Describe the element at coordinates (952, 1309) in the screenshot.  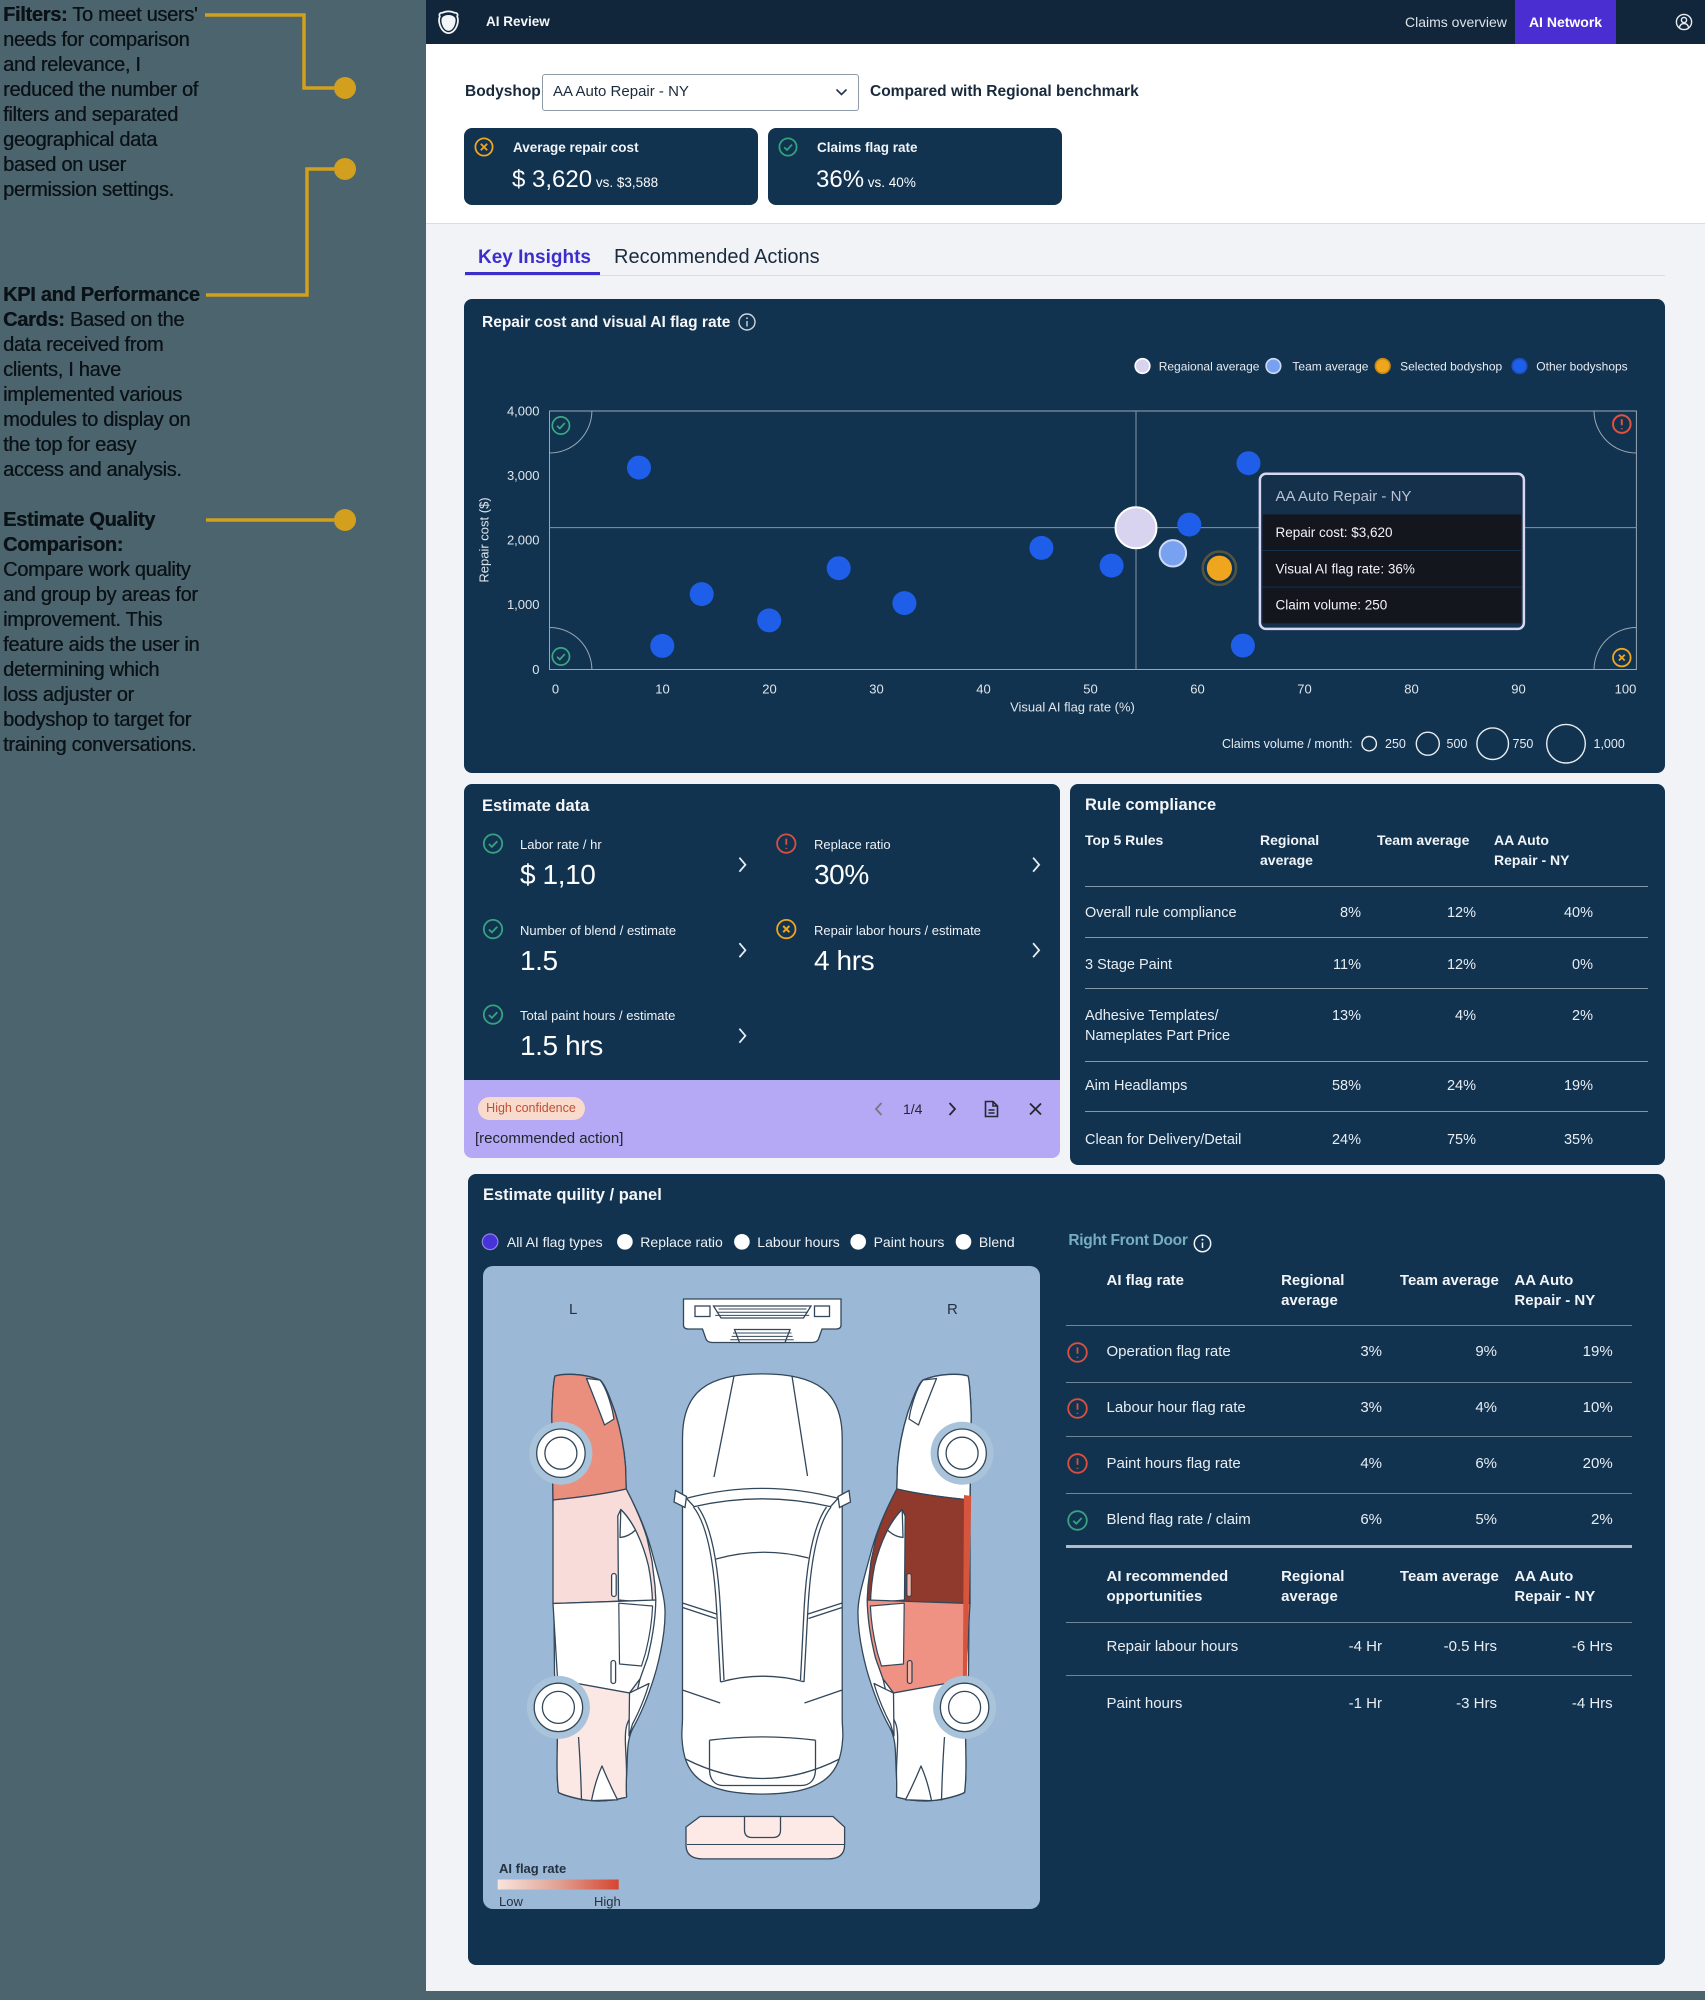
I see `svg-text: R` at that location.